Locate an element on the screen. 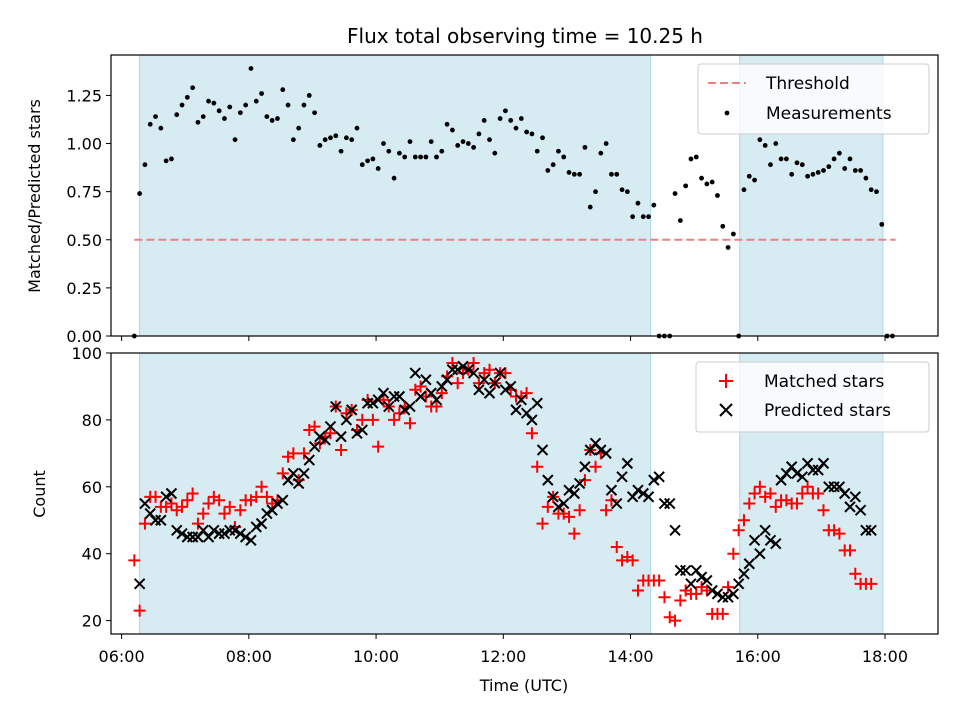 This screenshot has width=960, height=720. bottom-x-tick-label: 08:00 is located at coordinates (249, 656).